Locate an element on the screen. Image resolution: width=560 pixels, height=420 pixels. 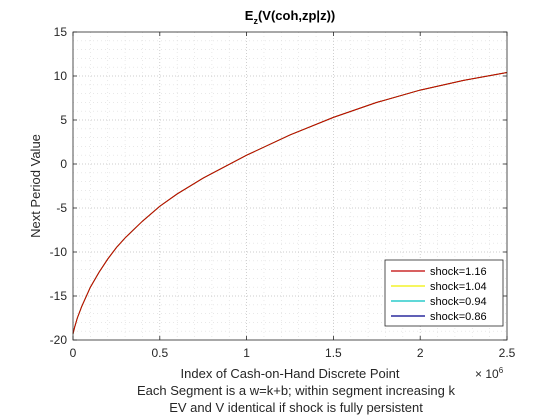
y-tick-label: 10 is located at coordinates (61, 76).